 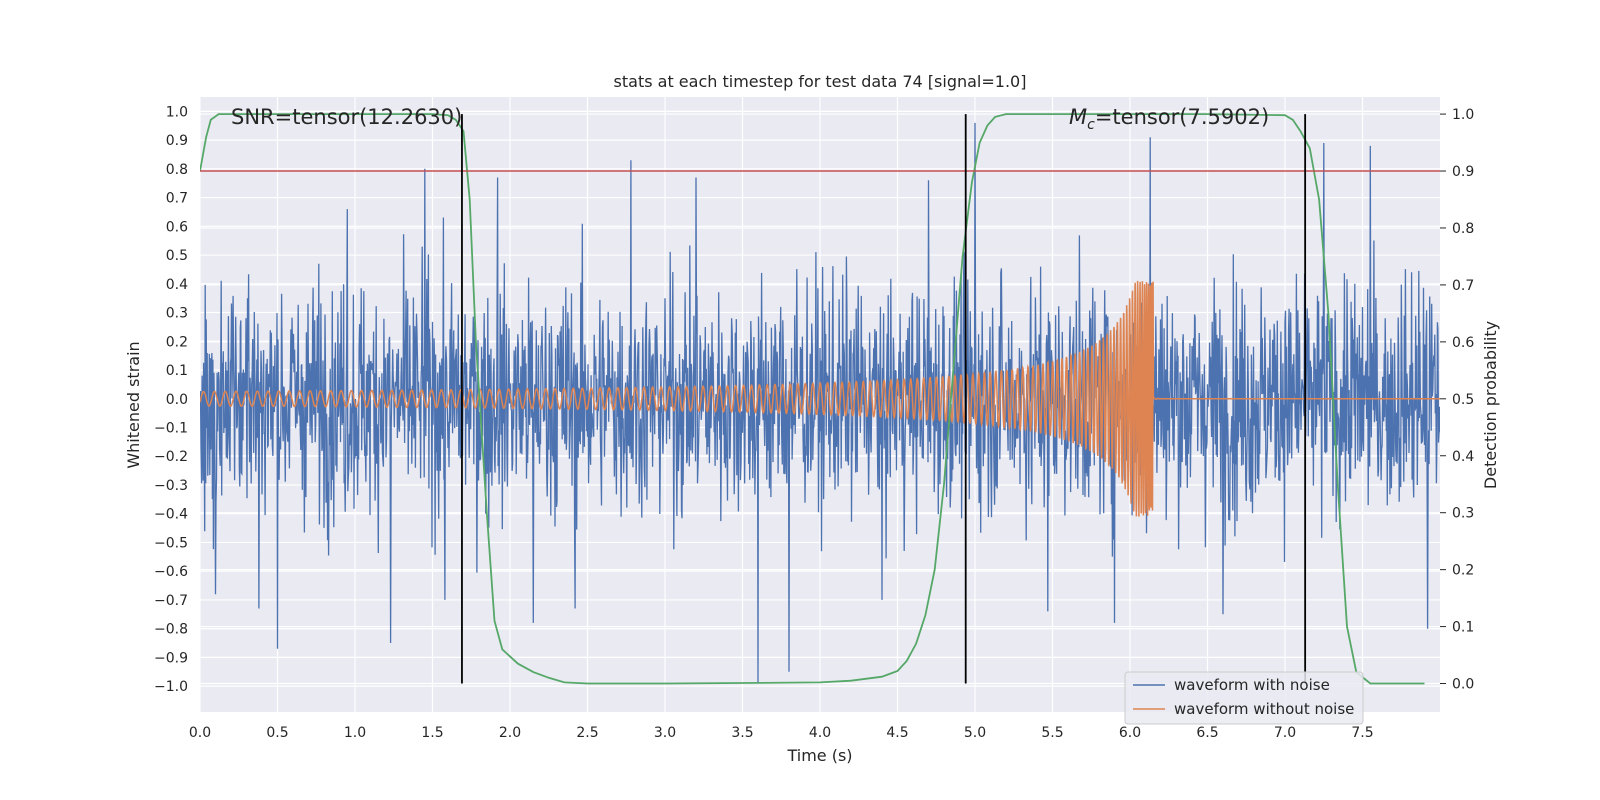 What do you see at coordinates (355, 733) in the screenshot?
I see `x-tick-label: 1.0` at bounding box center [355, 733].